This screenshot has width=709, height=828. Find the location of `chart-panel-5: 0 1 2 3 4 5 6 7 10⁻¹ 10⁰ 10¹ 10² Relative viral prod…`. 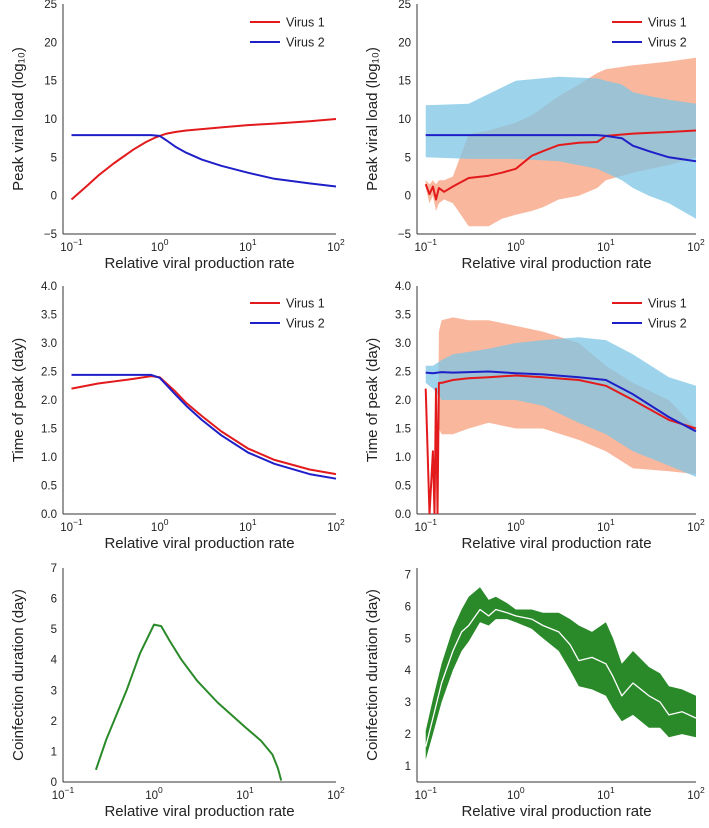

chart-panel-5: 0 1 2 3 4 5 6 7 10⁻¹ 10⁰ 10¹ 10² Relative viral prod… is located at coordinates (177, 691).